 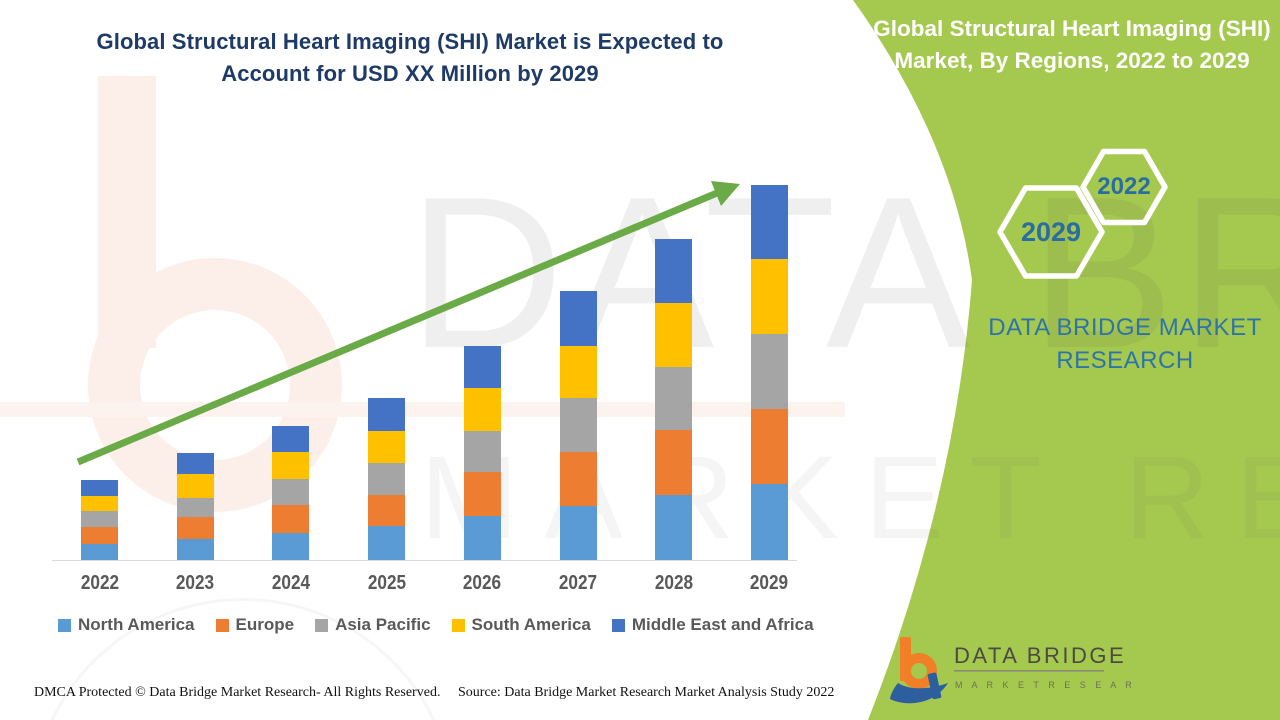 I want to click on data-bridge-logo: DATA BRIDGE M A R K E T R E S E A R C H, so click(x=1025, y=673).